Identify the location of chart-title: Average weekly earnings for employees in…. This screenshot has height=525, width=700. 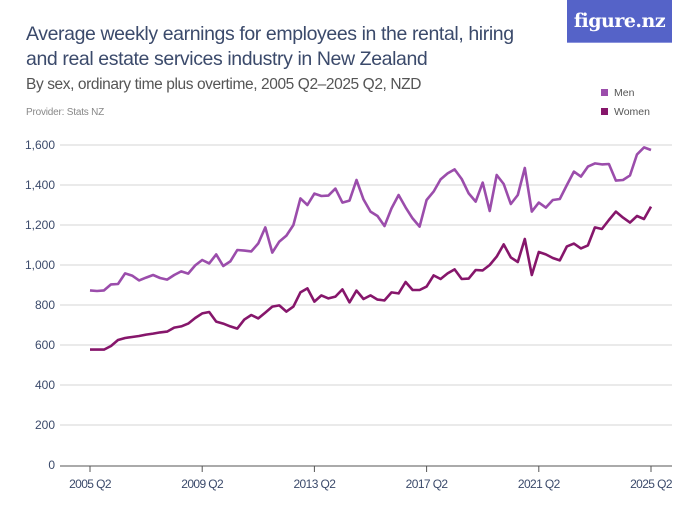
(270, 46).